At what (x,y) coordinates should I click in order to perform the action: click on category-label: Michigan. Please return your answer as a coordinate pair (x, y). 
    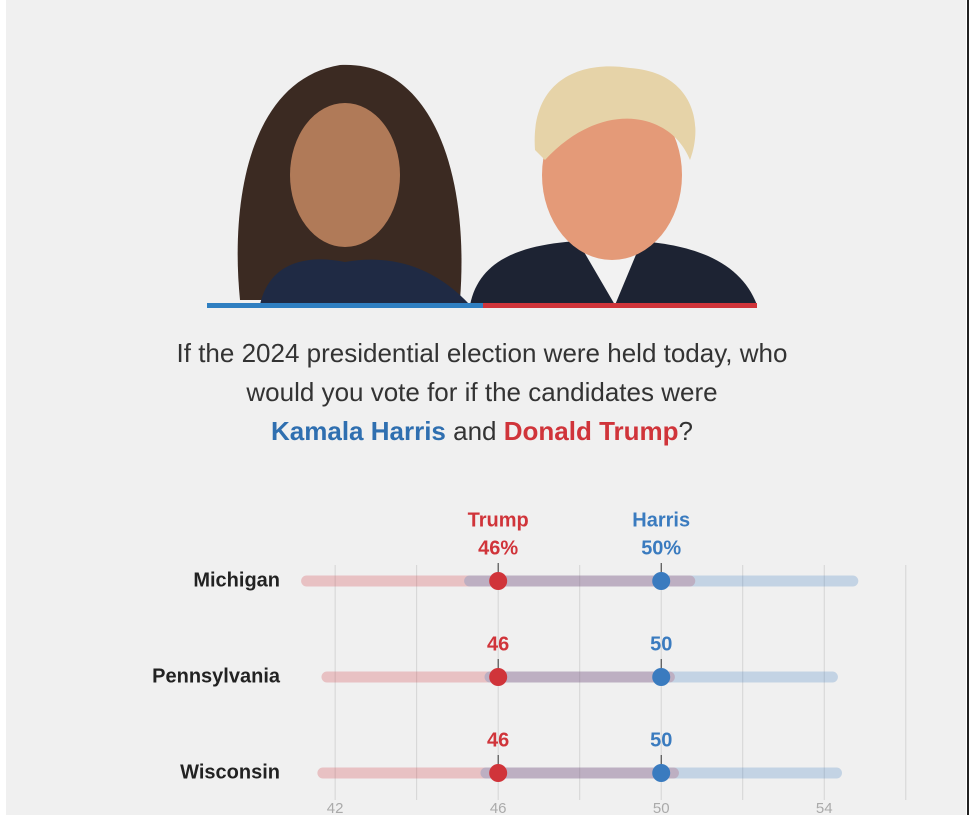
    Looking at the image, I should click on (236, 580).